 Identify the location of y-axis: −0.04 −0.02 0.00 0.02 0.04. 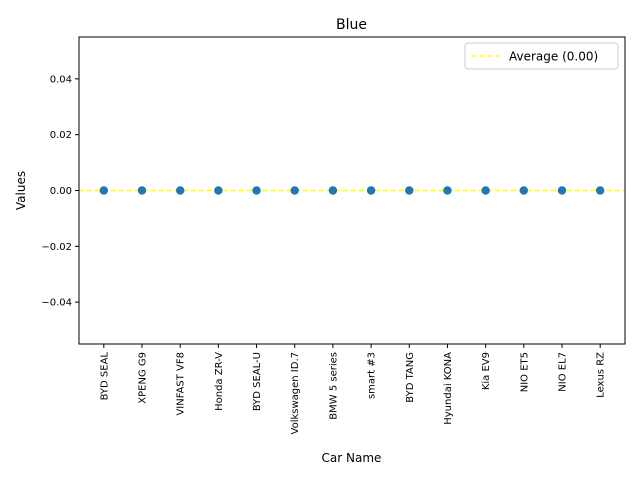
(60, 191).